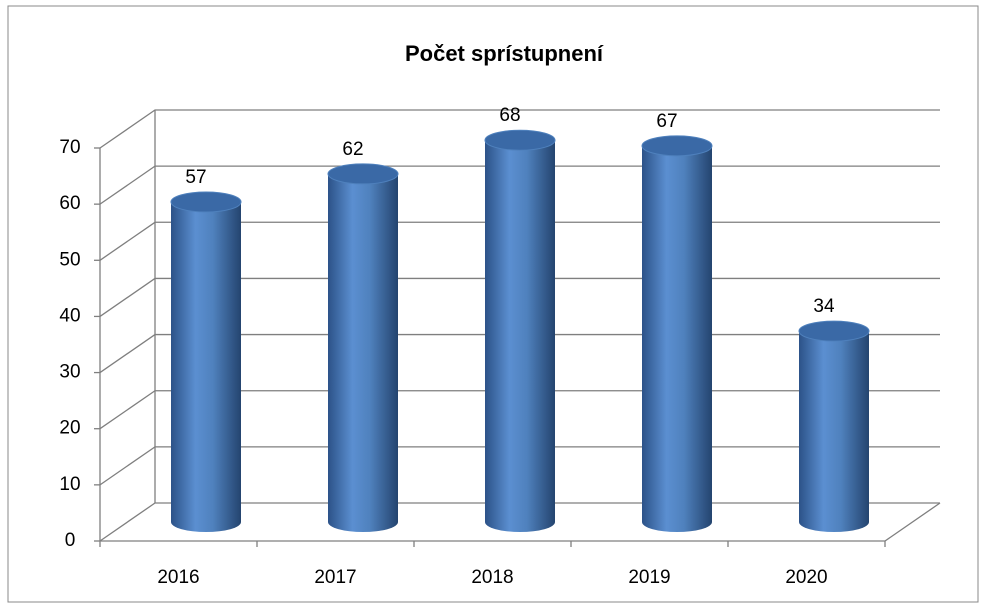 Image resolution: width=986 pixels, height=608 pixels. What do you see at coordinates (806, 577) in the screenshot?
I see `x-tick-label: 2020` at bounding box center [806, 577].